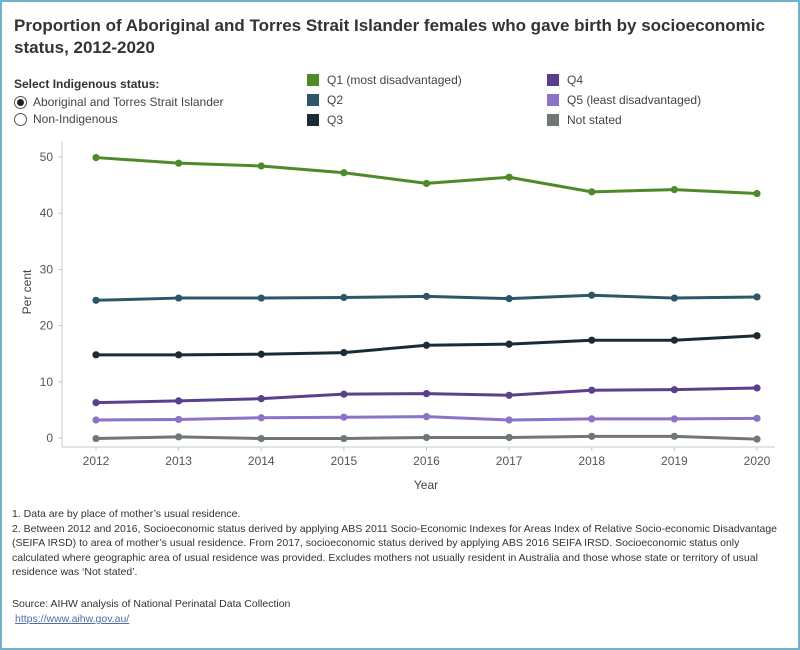  I want to click on x-tick-label: 2015, so click(344, 461).